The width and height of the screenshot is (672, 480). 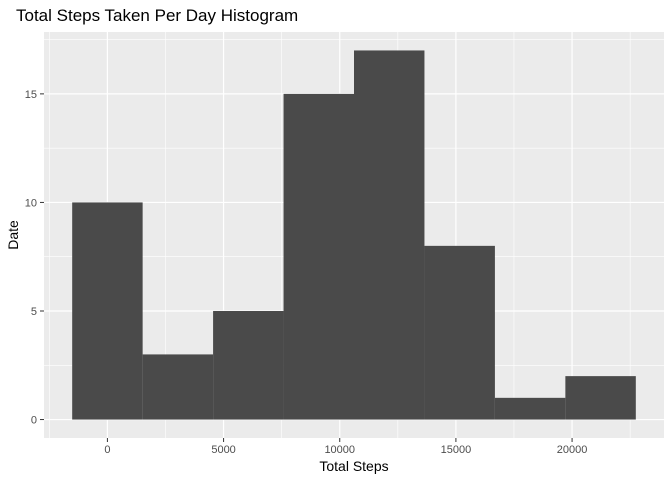 What do you see at coordinates (31, 203) in the screenshot?
I see `y-tick-label: 10` at bounding box center [31, 203].